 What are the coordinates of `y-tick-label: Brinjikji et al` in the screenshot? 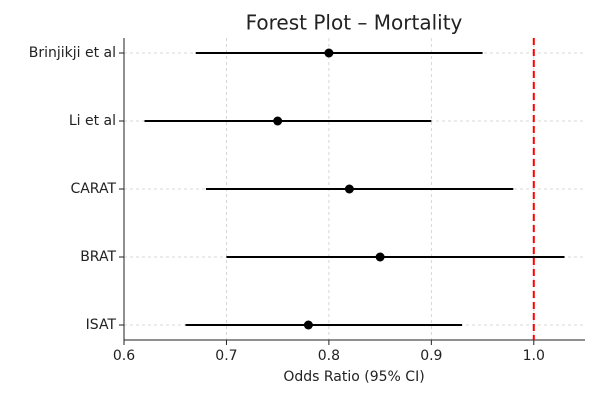 It's located at (72, 53).